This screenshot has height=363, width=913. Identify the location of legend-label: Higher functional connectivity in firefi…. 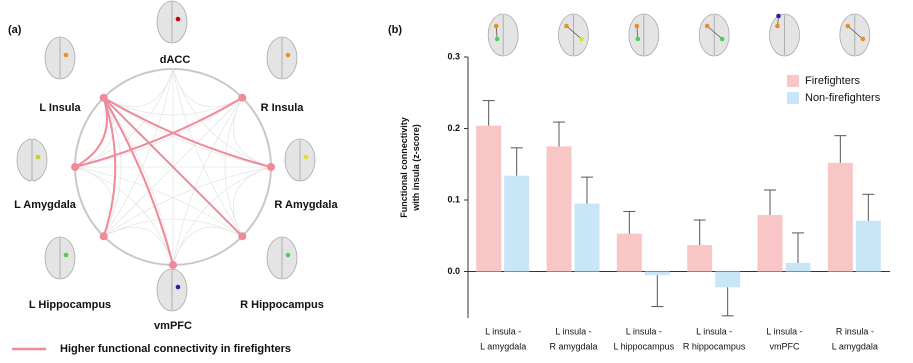
(175, 349).